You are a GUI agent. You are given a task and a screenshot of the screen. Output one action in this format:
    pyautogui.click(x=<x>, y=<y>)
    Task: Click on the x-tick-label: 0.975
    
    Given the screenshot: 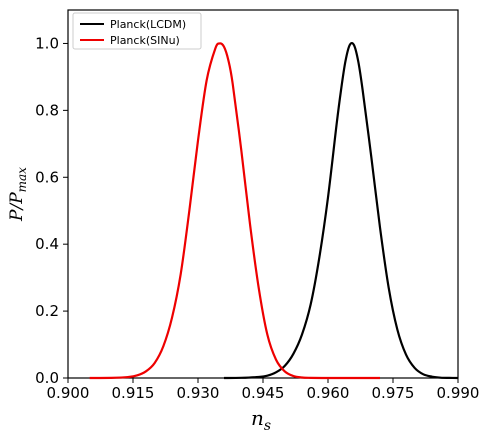 What is the action you would take?
    pyautogui.click(x=393, y=393)
    